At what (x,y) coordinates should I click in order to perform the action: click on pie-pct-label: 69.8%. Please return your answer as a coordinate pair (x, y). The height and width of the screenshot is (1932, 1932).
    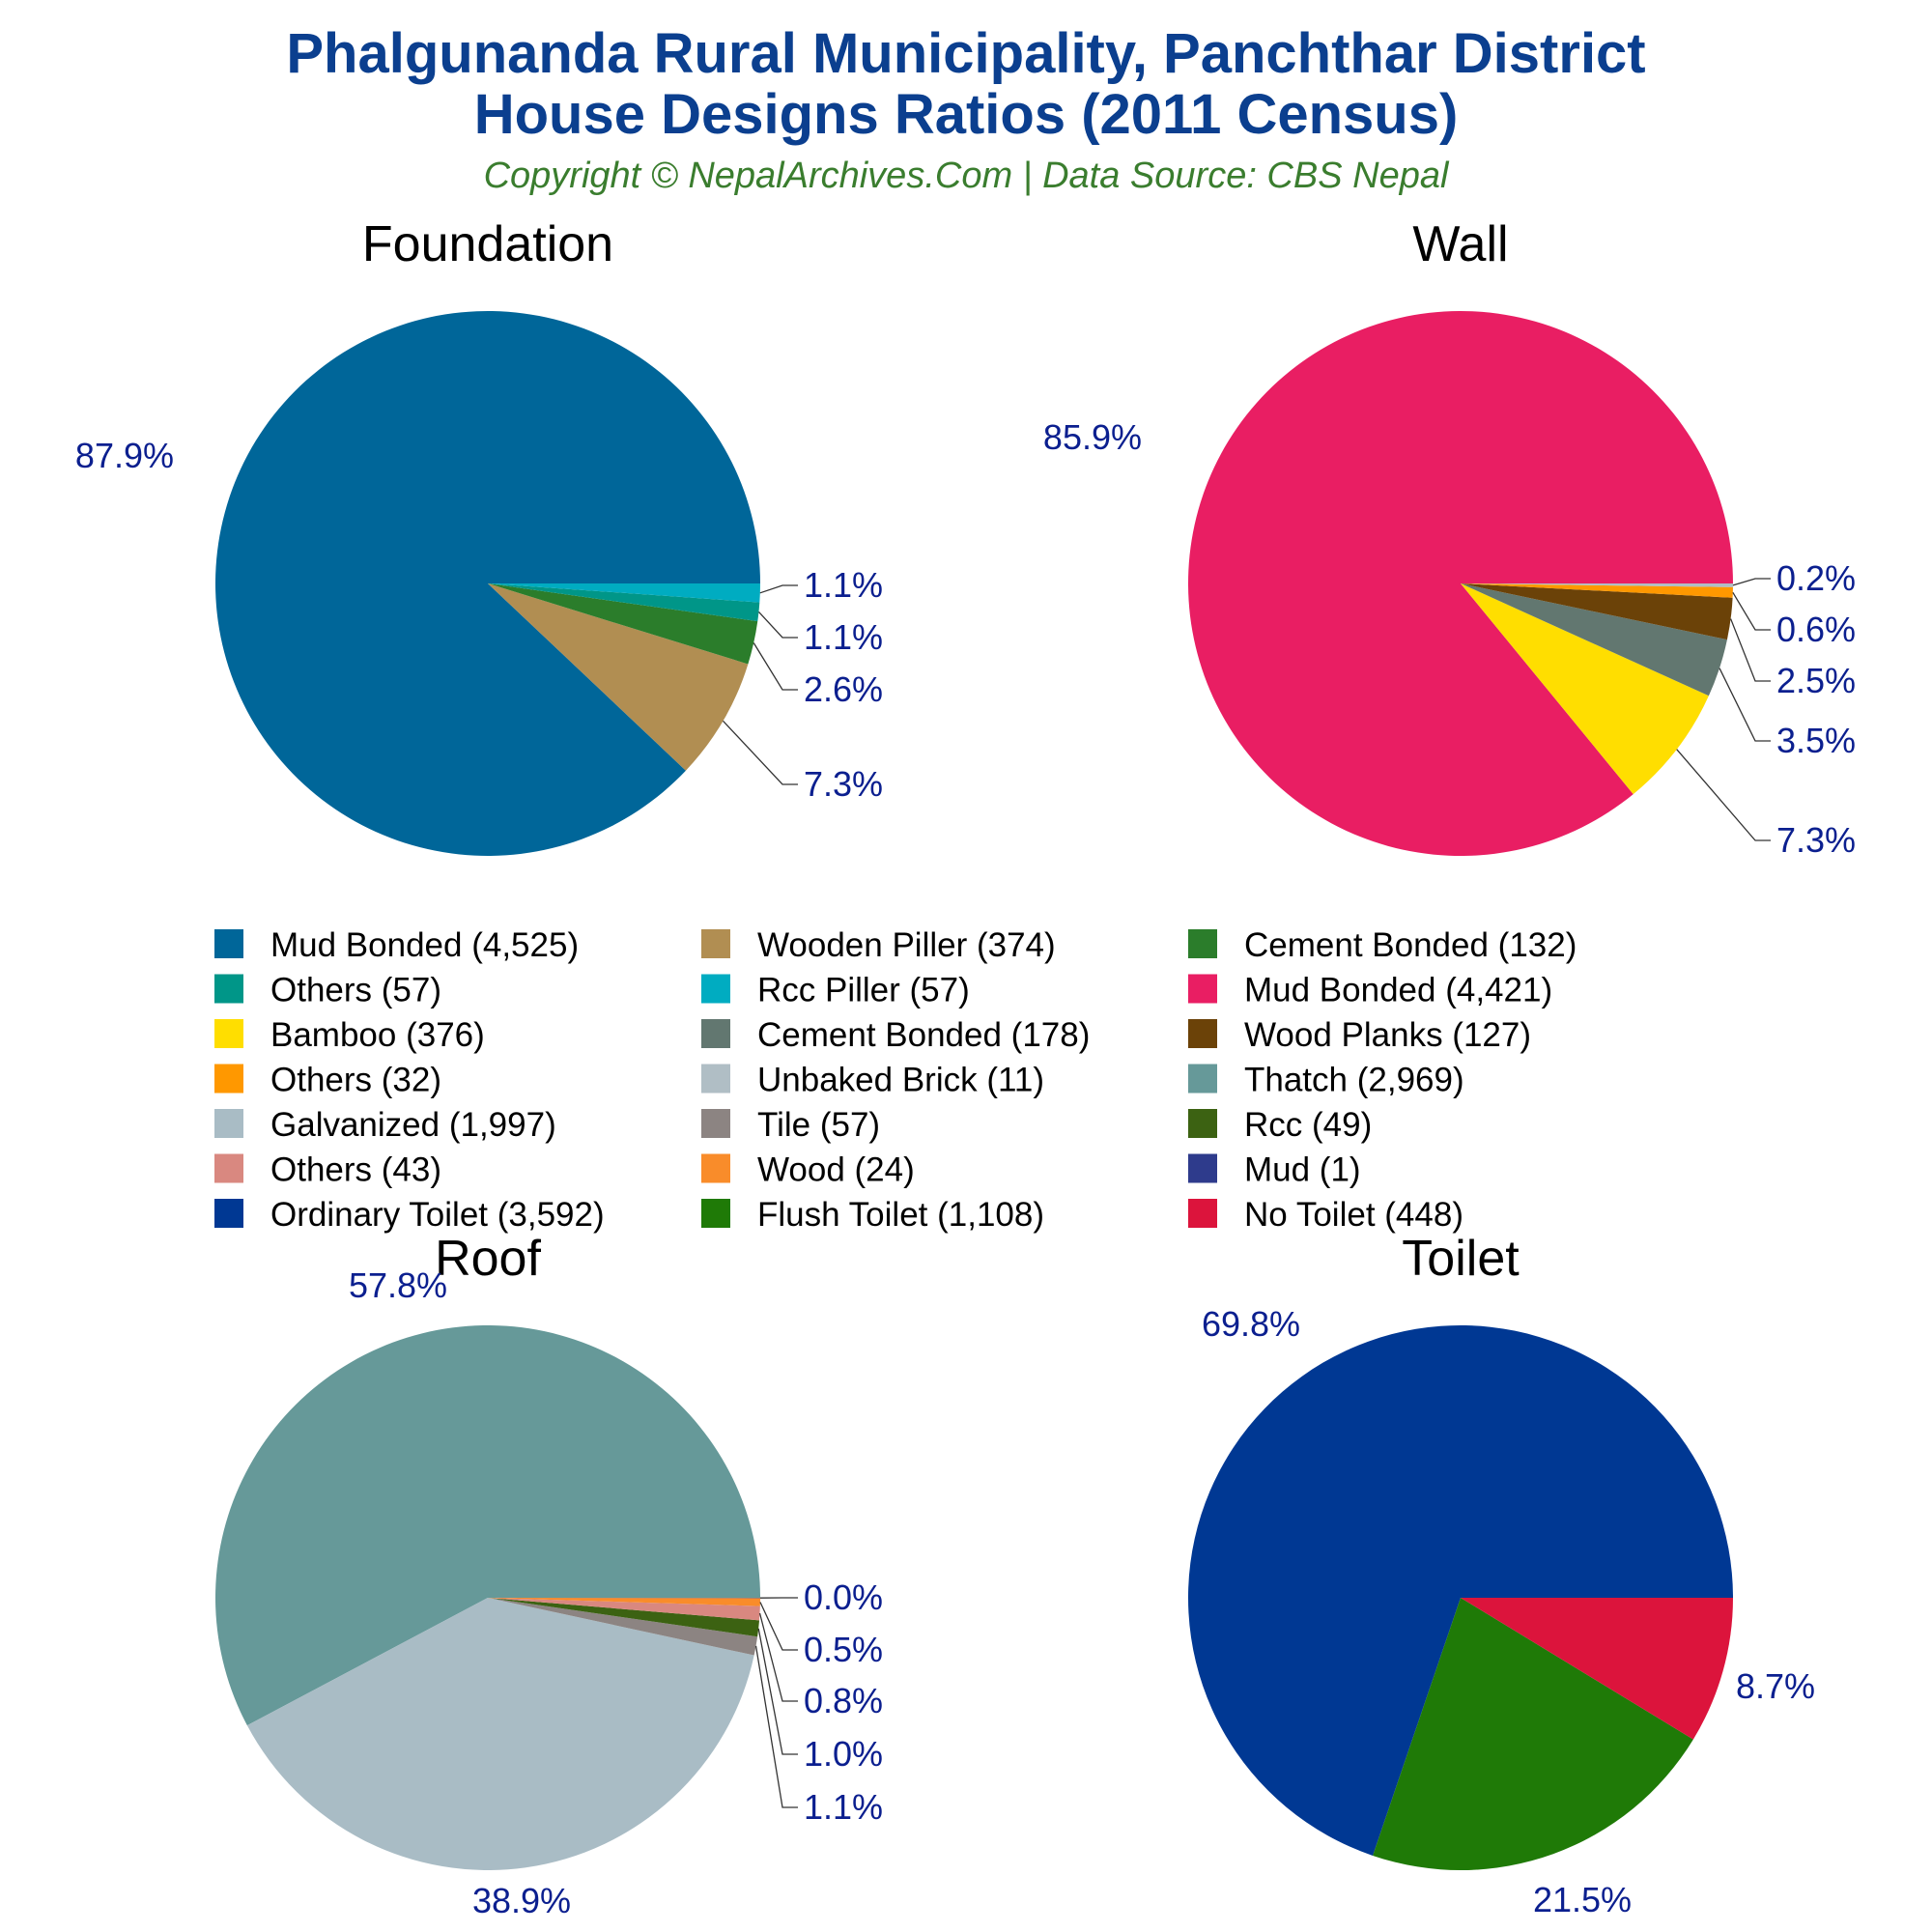
    Looking at the image, I should click on (1251, 1324).